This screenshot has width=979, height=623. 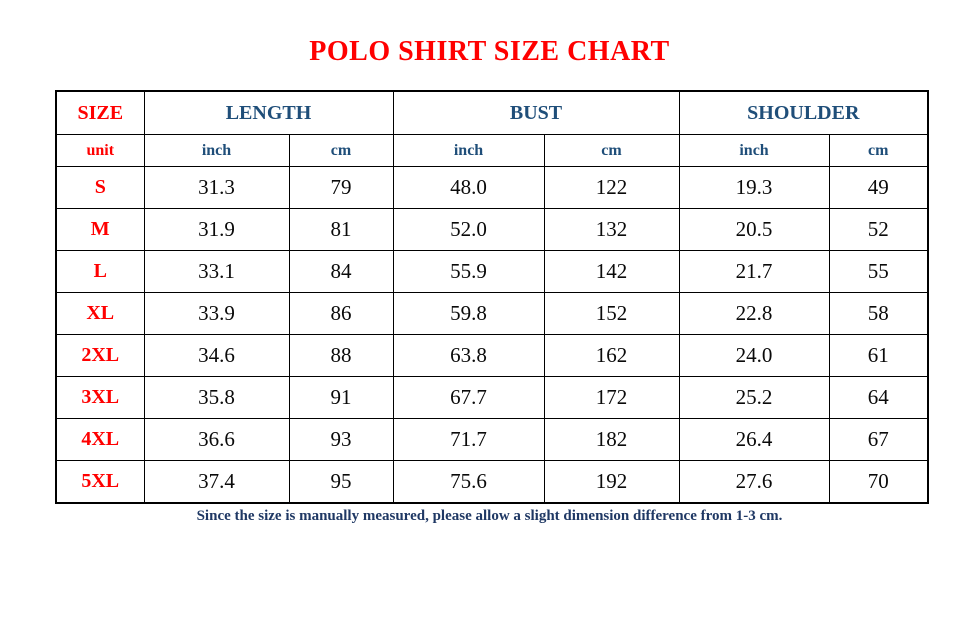 What do you see at coordinates (536, 112) in the screenshot?
I see `header-bust: BUST` at bounding box center [536, 112].